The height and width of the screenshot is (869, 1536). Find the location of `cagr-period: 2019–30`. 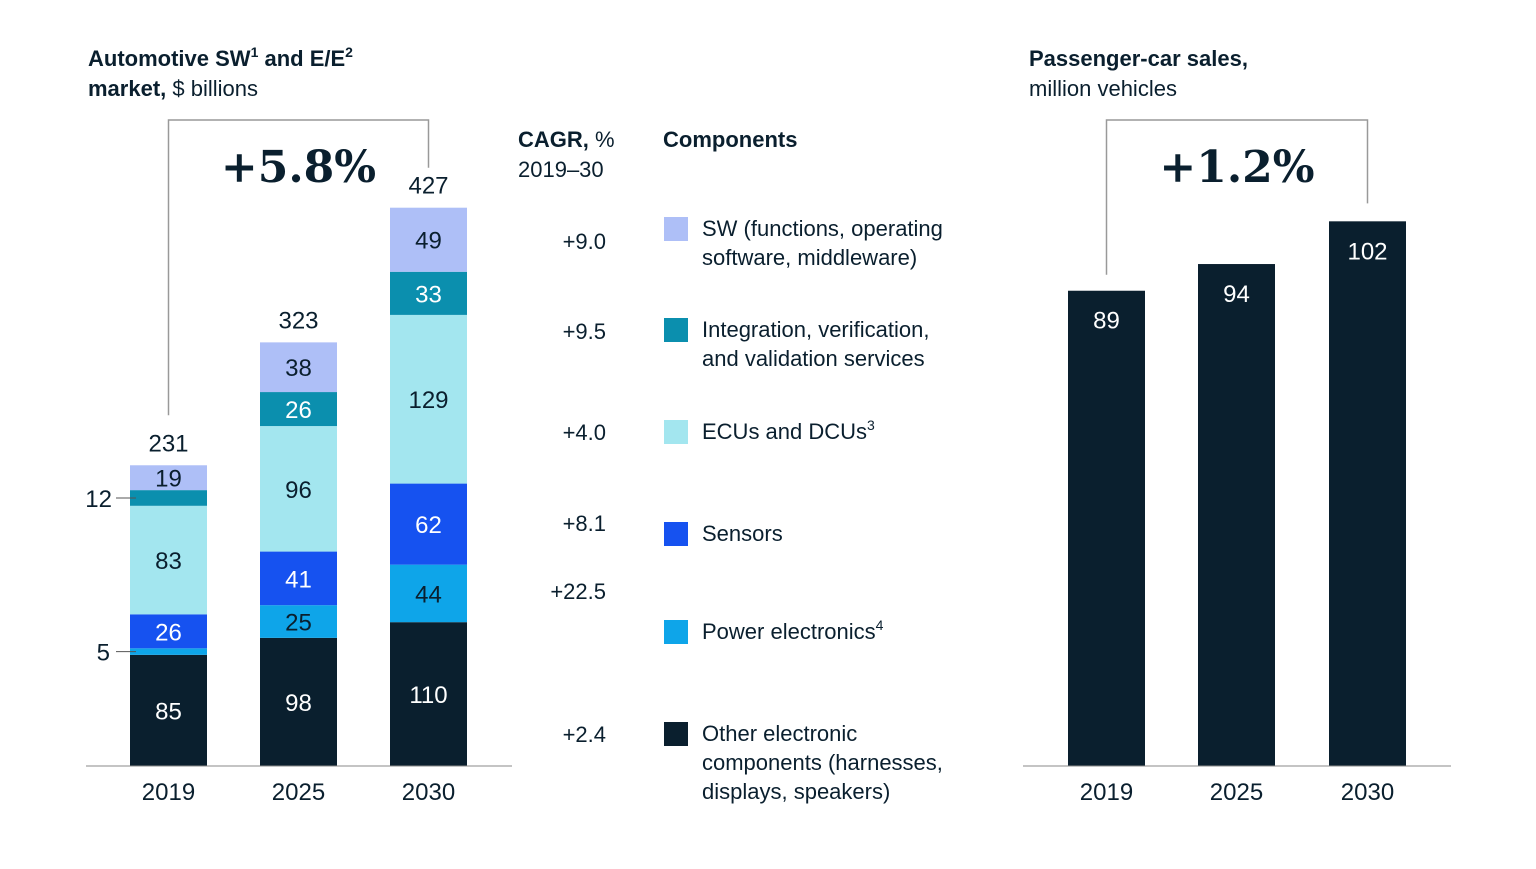

cagr-period: 2019–30 is located at coordinates (561, 169).